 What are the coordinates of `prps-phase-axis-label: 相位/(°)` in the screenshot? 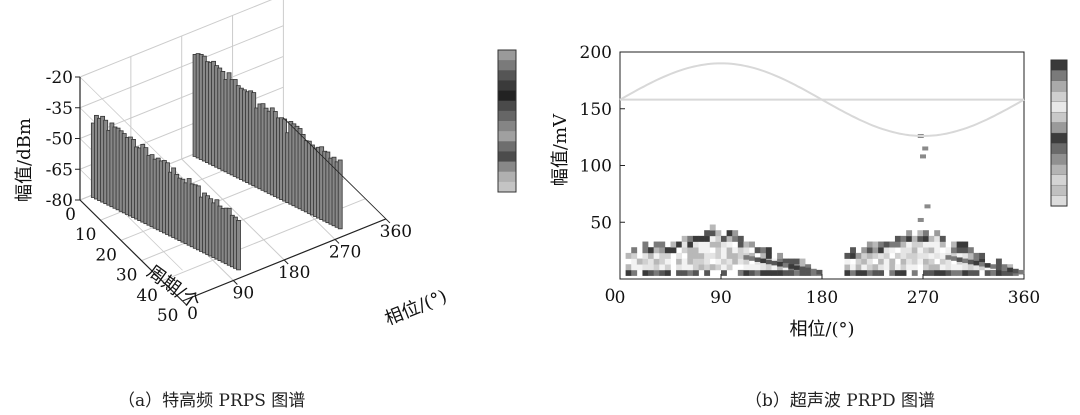 It's located at (416, 308).